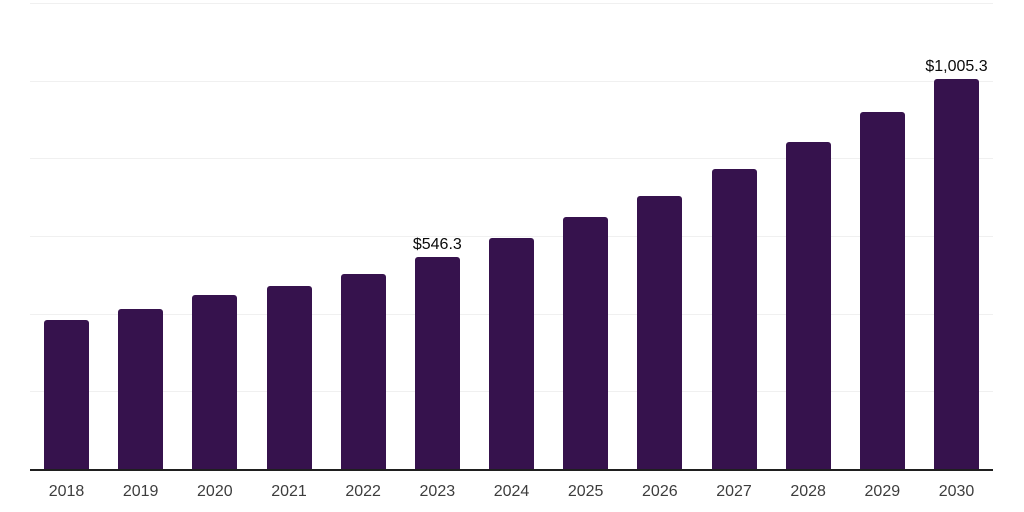 This screenshot has height=512, width=1024. Describe the element at coordinates (956, 66) in the screenshot. I see `value-label-2030: $1,005.3` at that location.